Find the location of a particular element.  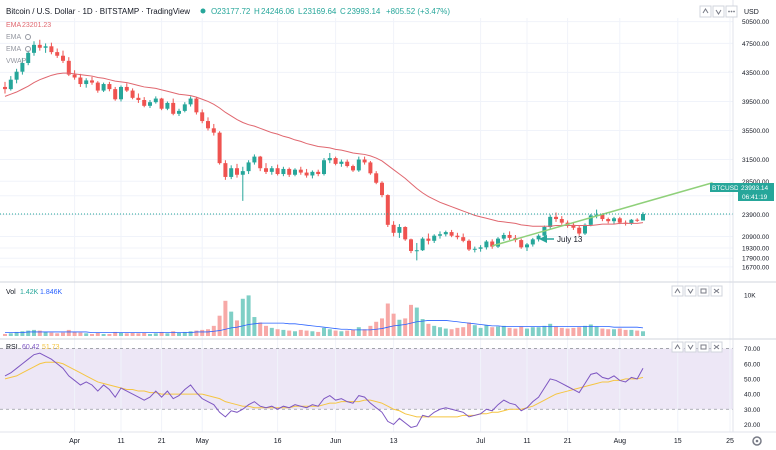

volume-pane-controls is located at coordinates (697, 291).